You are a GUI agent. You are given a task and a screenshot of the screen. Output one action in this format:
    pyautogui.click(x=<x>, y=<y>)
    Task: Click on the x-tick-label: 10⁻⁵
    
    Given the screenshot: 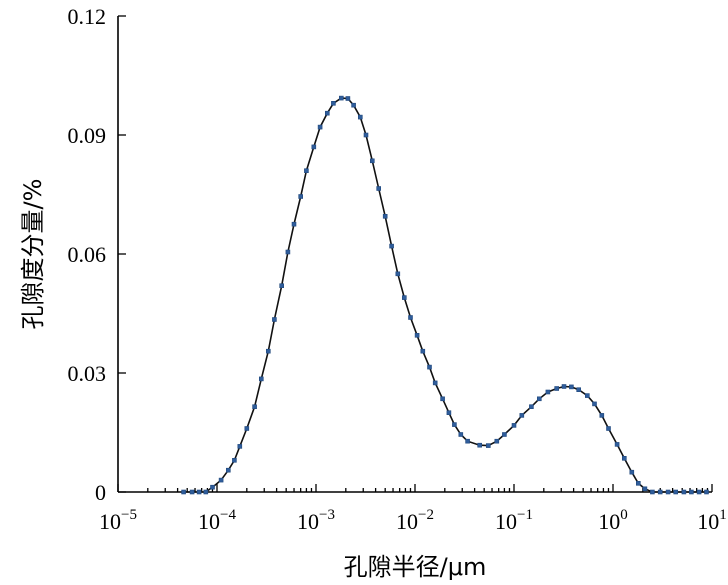 What is the action you would take?
    pyautogui.click(x=118, y=520)
    